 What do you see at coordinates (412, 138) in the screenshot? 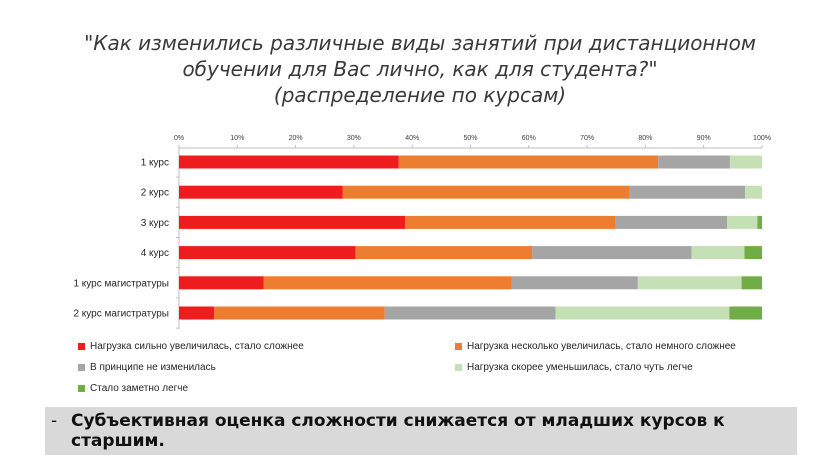
I see `x-tick-label: 40%` at bounding box center [412, 138].